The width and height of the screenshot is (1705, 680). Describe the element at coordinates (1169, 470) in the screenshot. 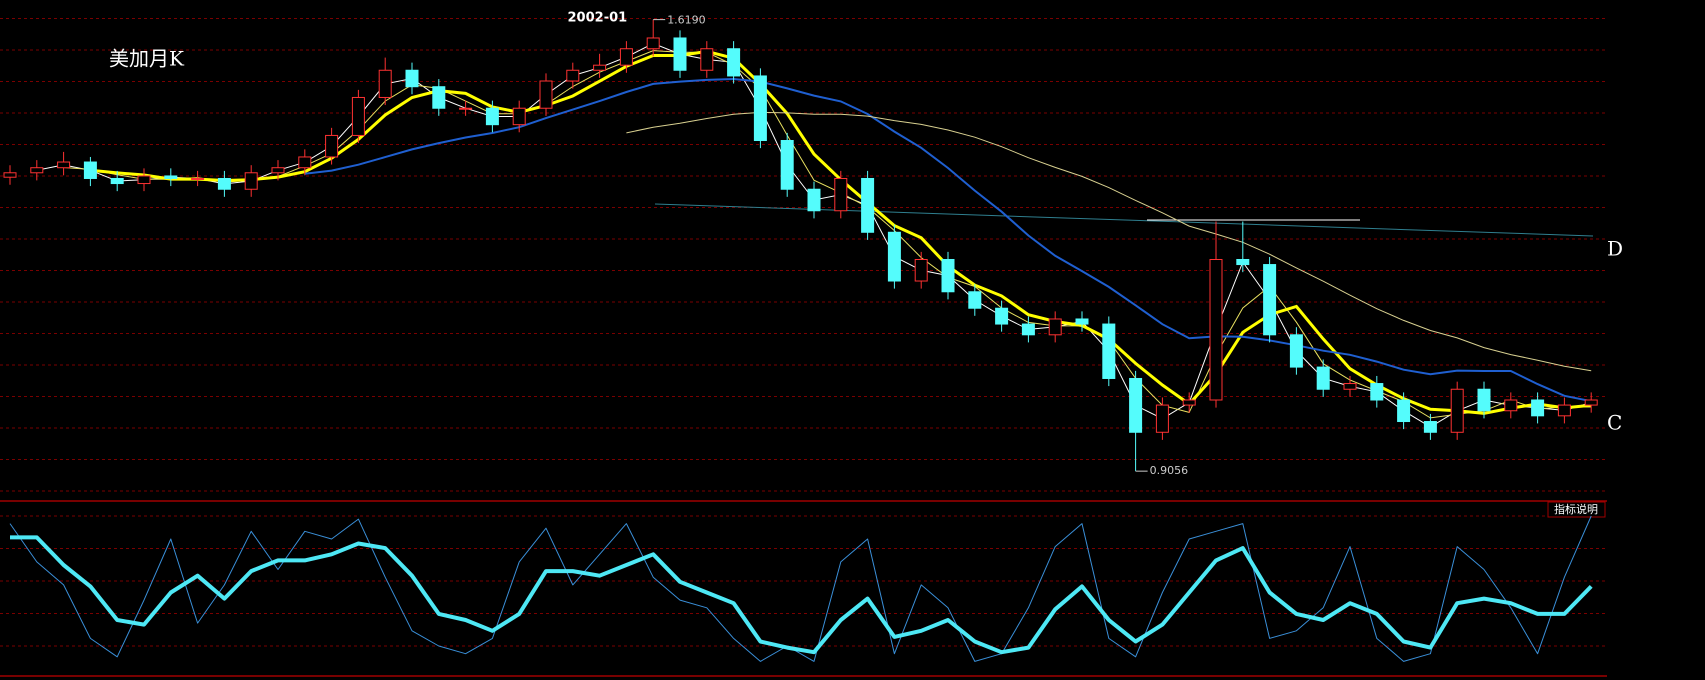

I see `extreme-label: 0.9056` at that location.